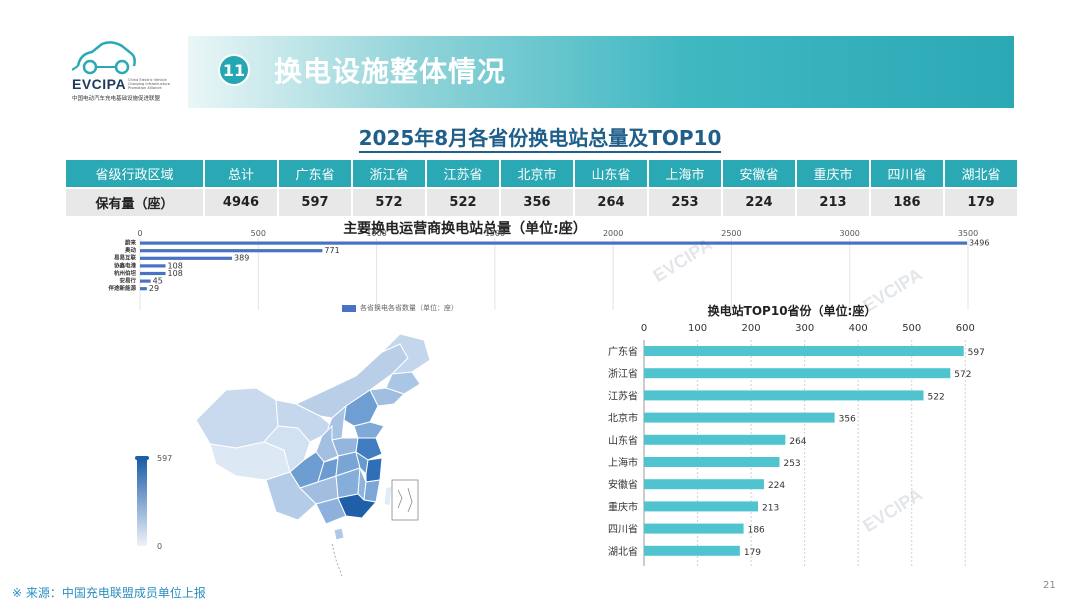 The image size is (1080, 608). Describe the element at coordinates (697, 328) in the screenshot. I see `x-tick-label: 100` at that location.